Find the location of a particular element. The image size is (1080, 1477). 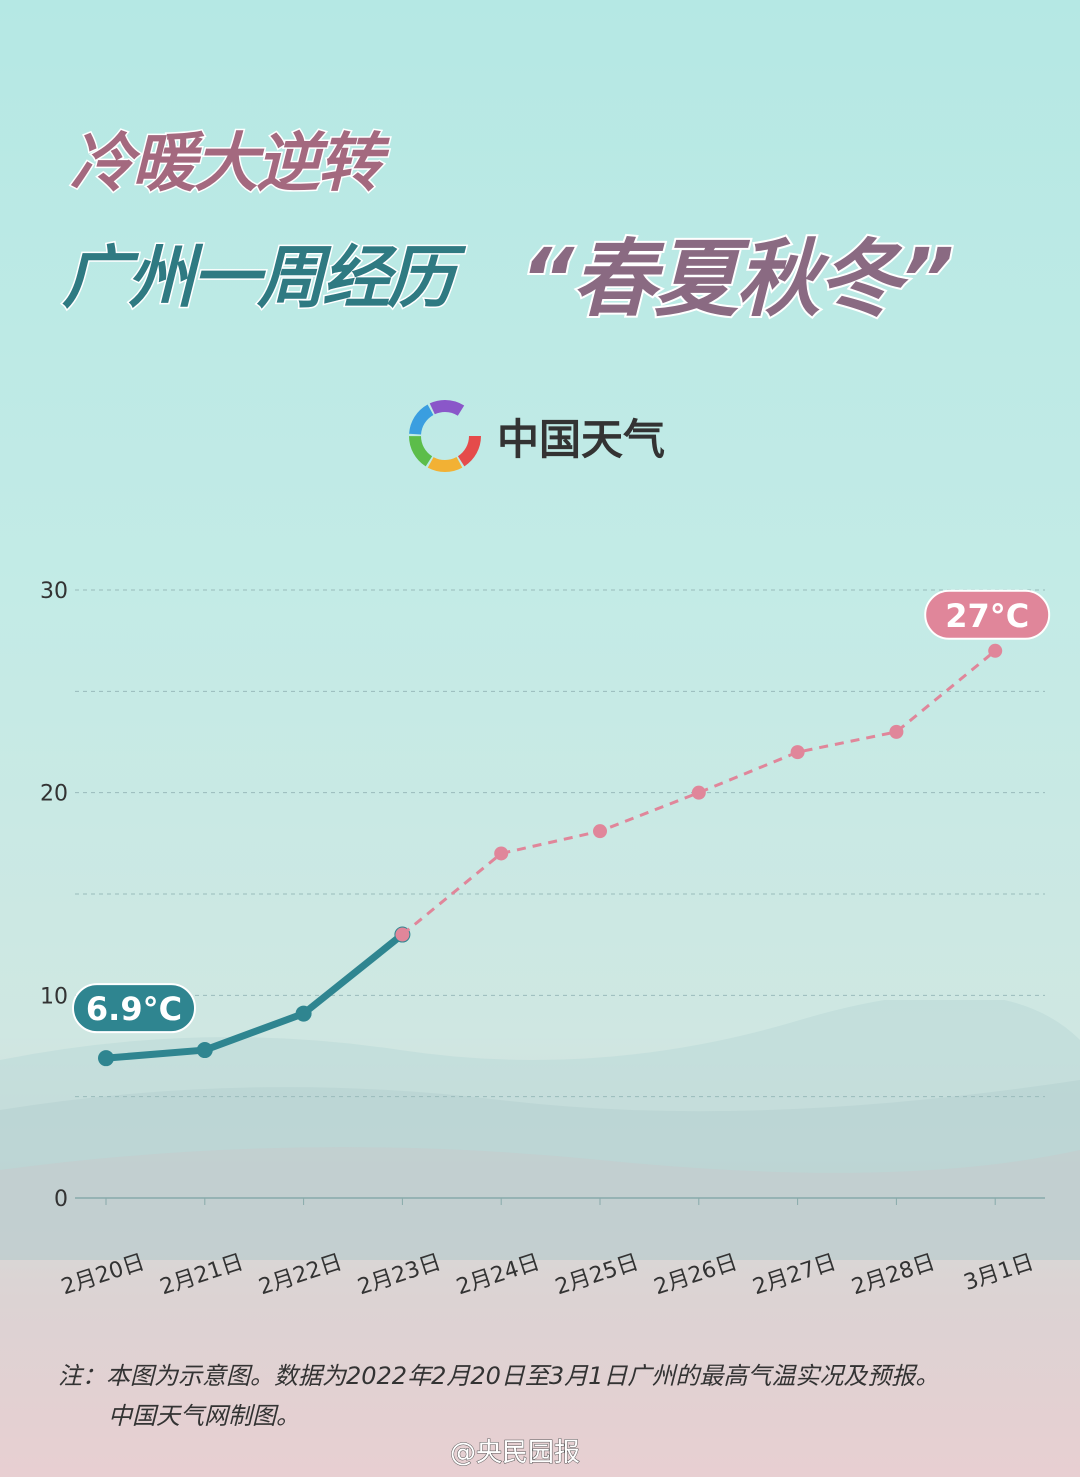

x-tick-label: 2月20日 is located at coordinates (103, 1275).